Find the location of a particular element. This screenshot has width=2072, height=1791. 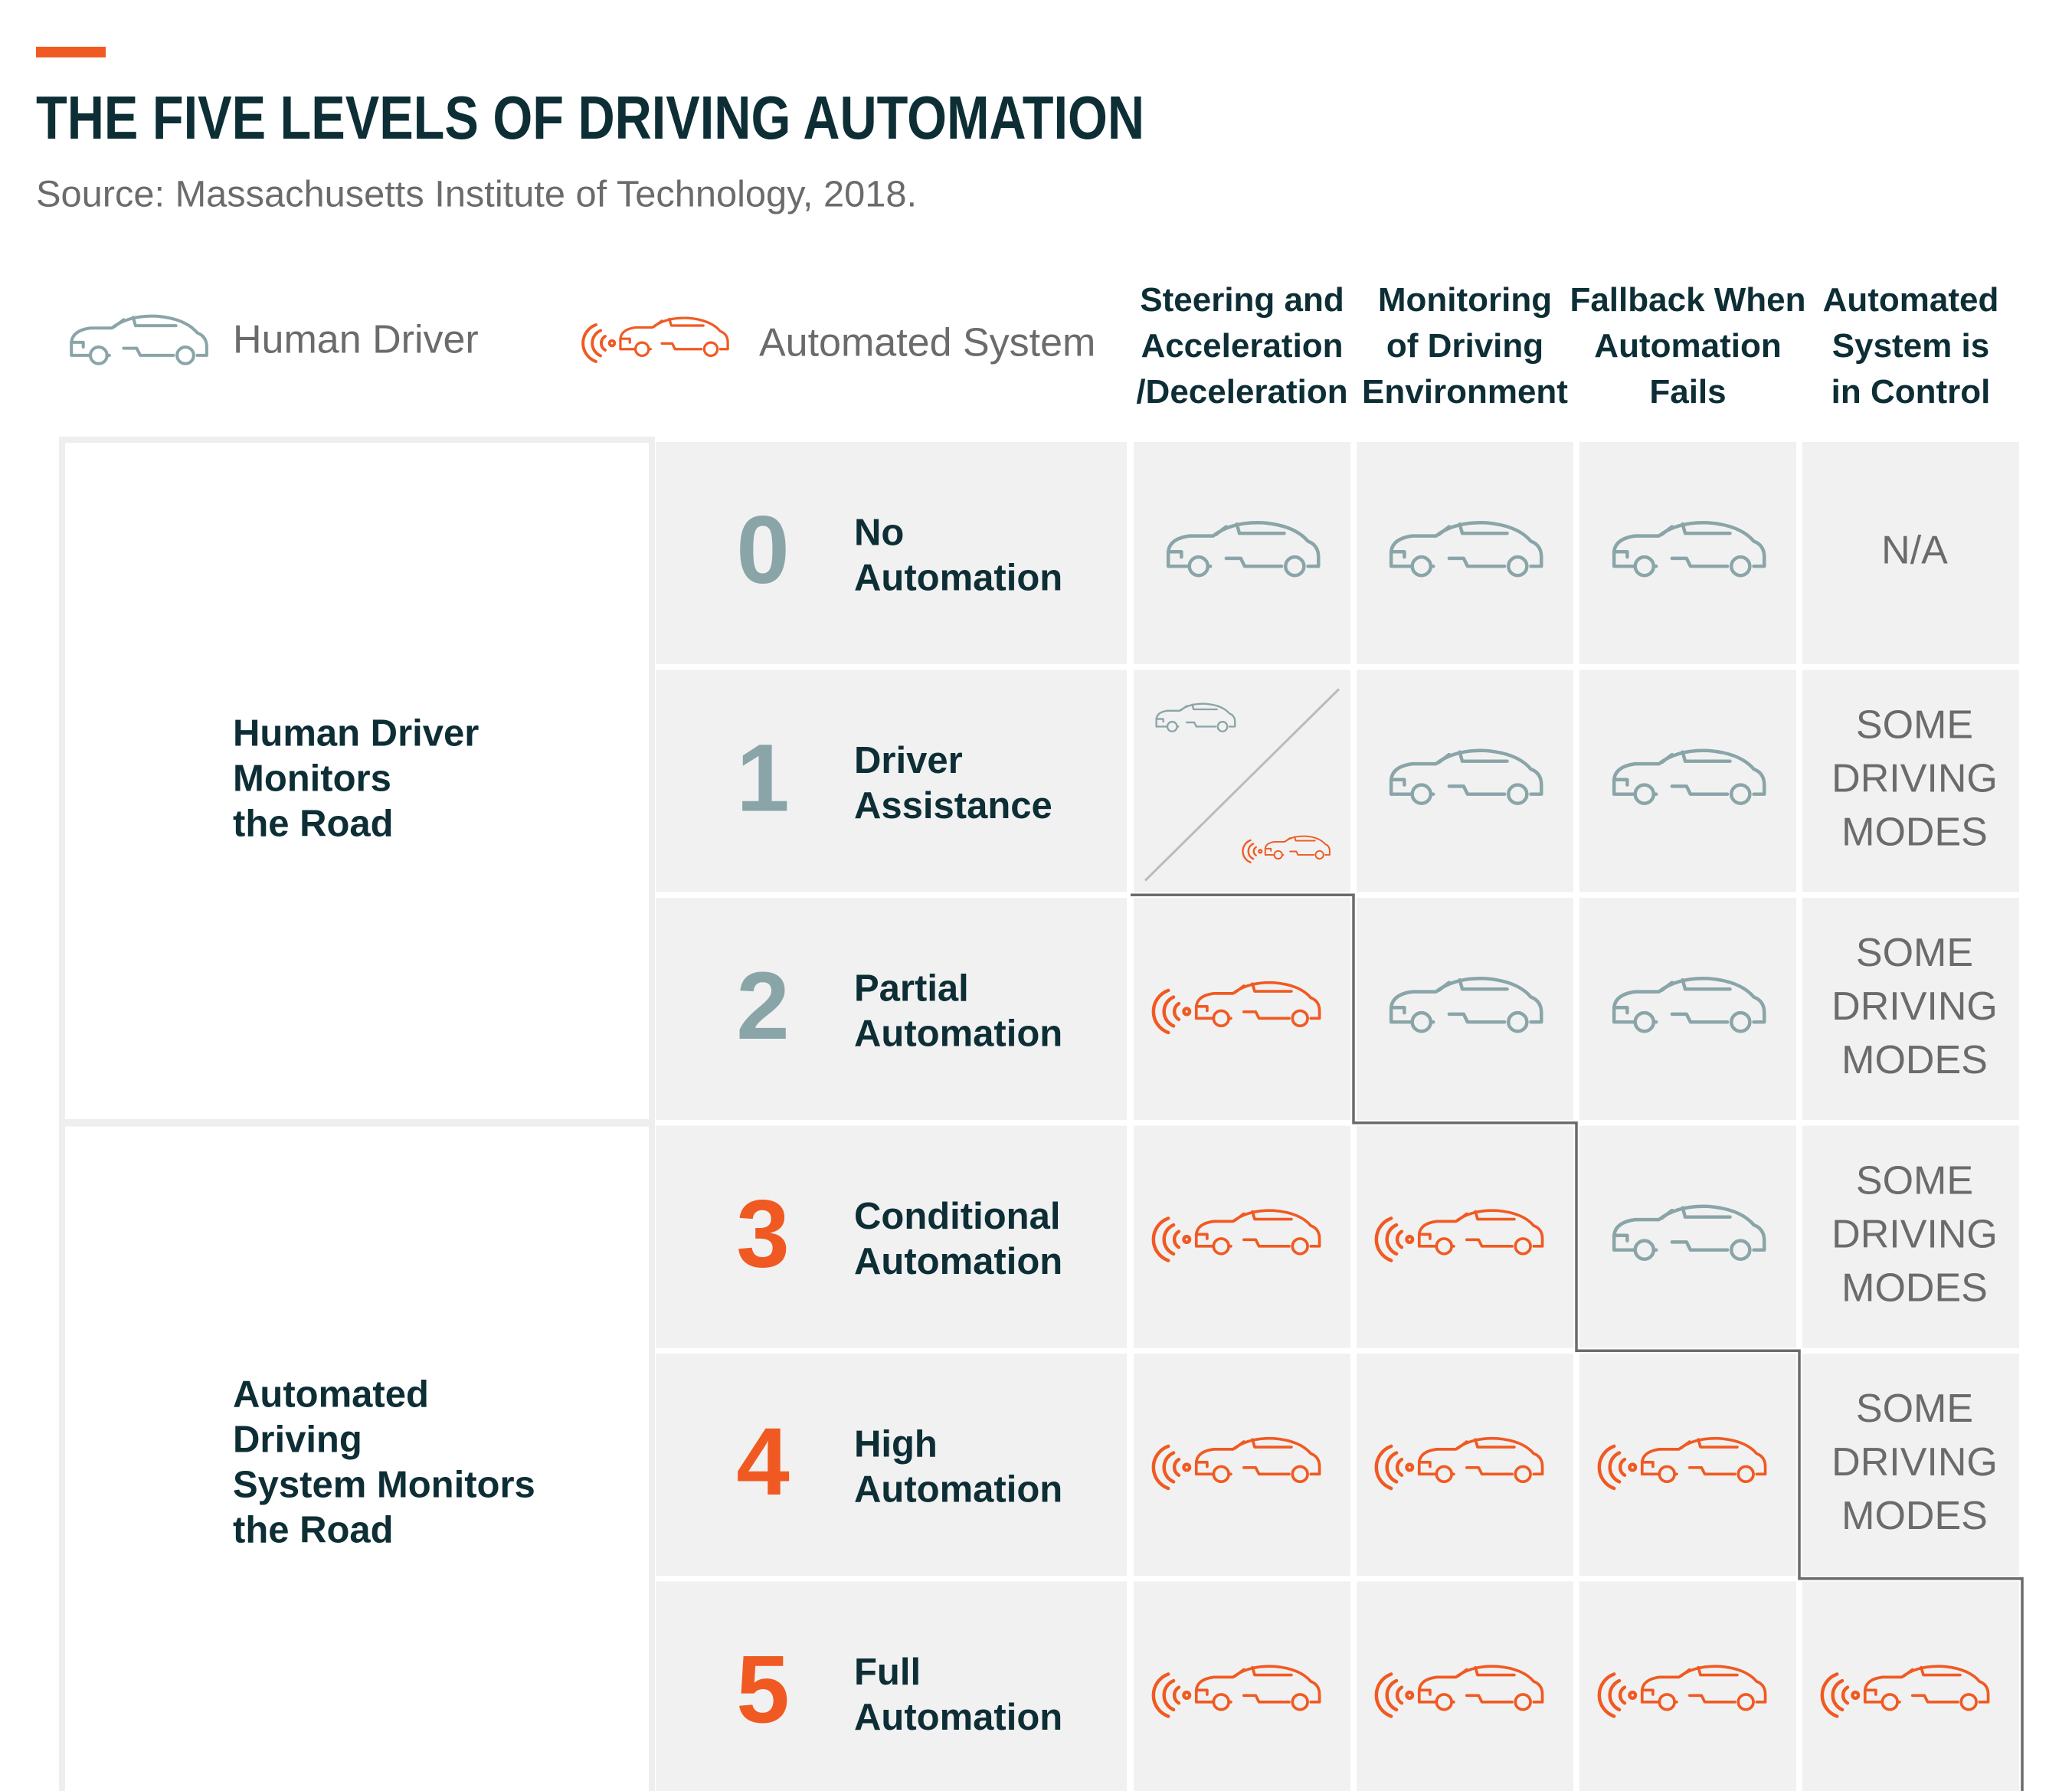

accent-bar is located at coordinates (71, 52).